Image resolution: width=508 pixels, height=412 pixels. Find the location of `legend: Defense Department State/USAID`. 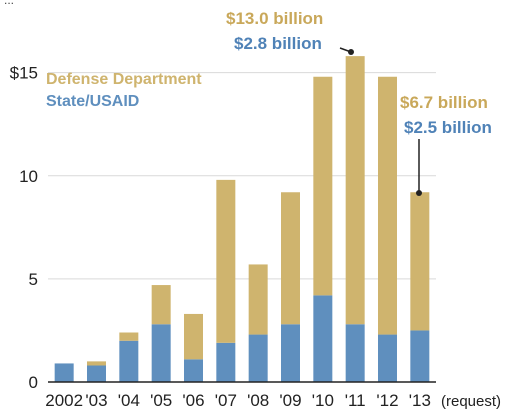

legend: Defense Department State/USAID is located at coordinates (124, 90).